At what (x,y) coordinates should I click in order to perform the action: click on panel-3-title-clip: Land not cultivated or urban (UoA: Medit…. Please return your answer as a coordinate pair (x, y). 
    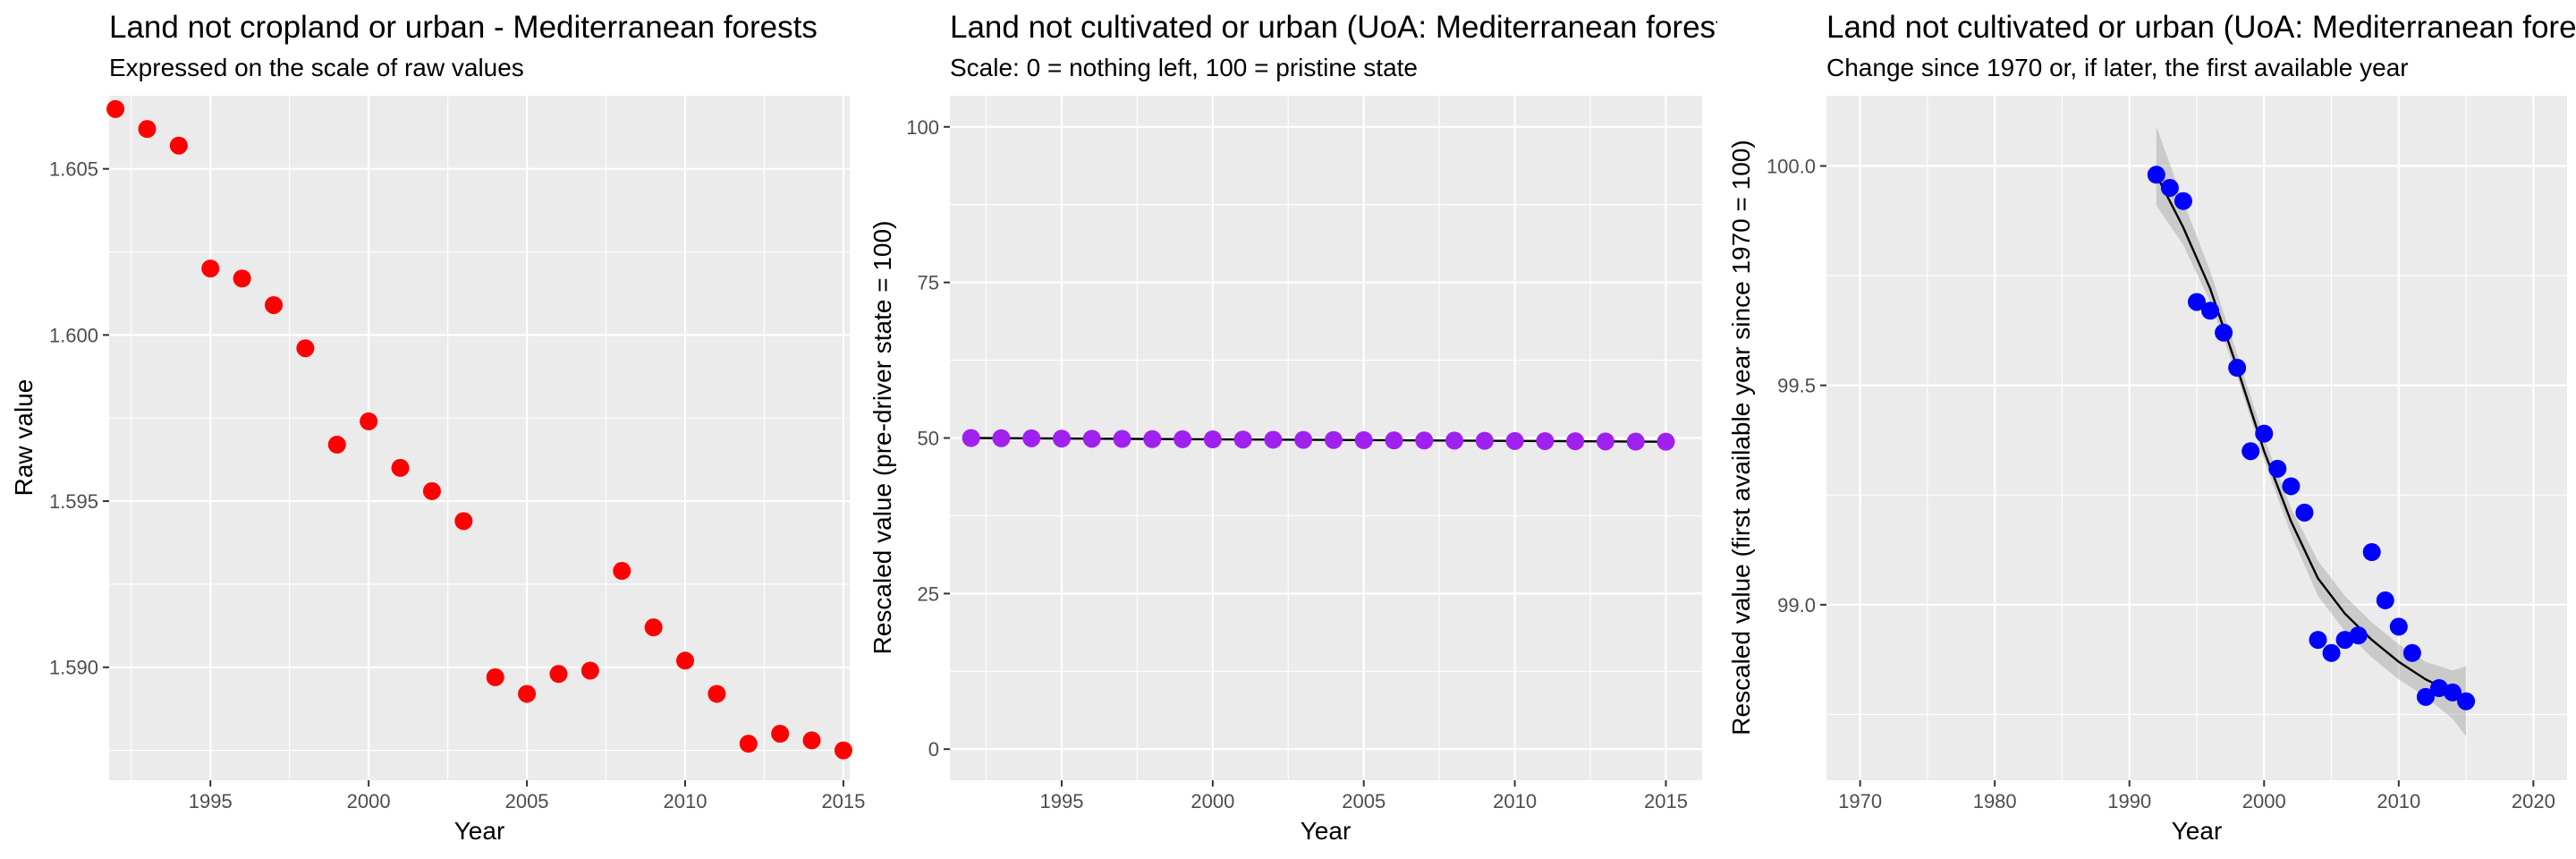
    Looking at the image, I should click on (2201, 27).